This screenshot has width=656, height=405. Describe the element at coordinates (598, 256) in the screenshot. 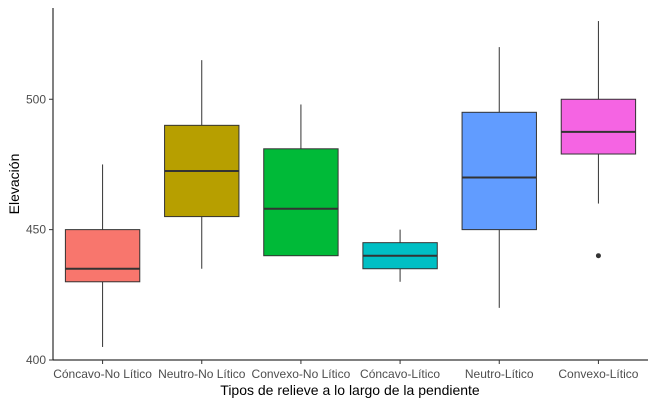

I see `outlier-point` at that location.